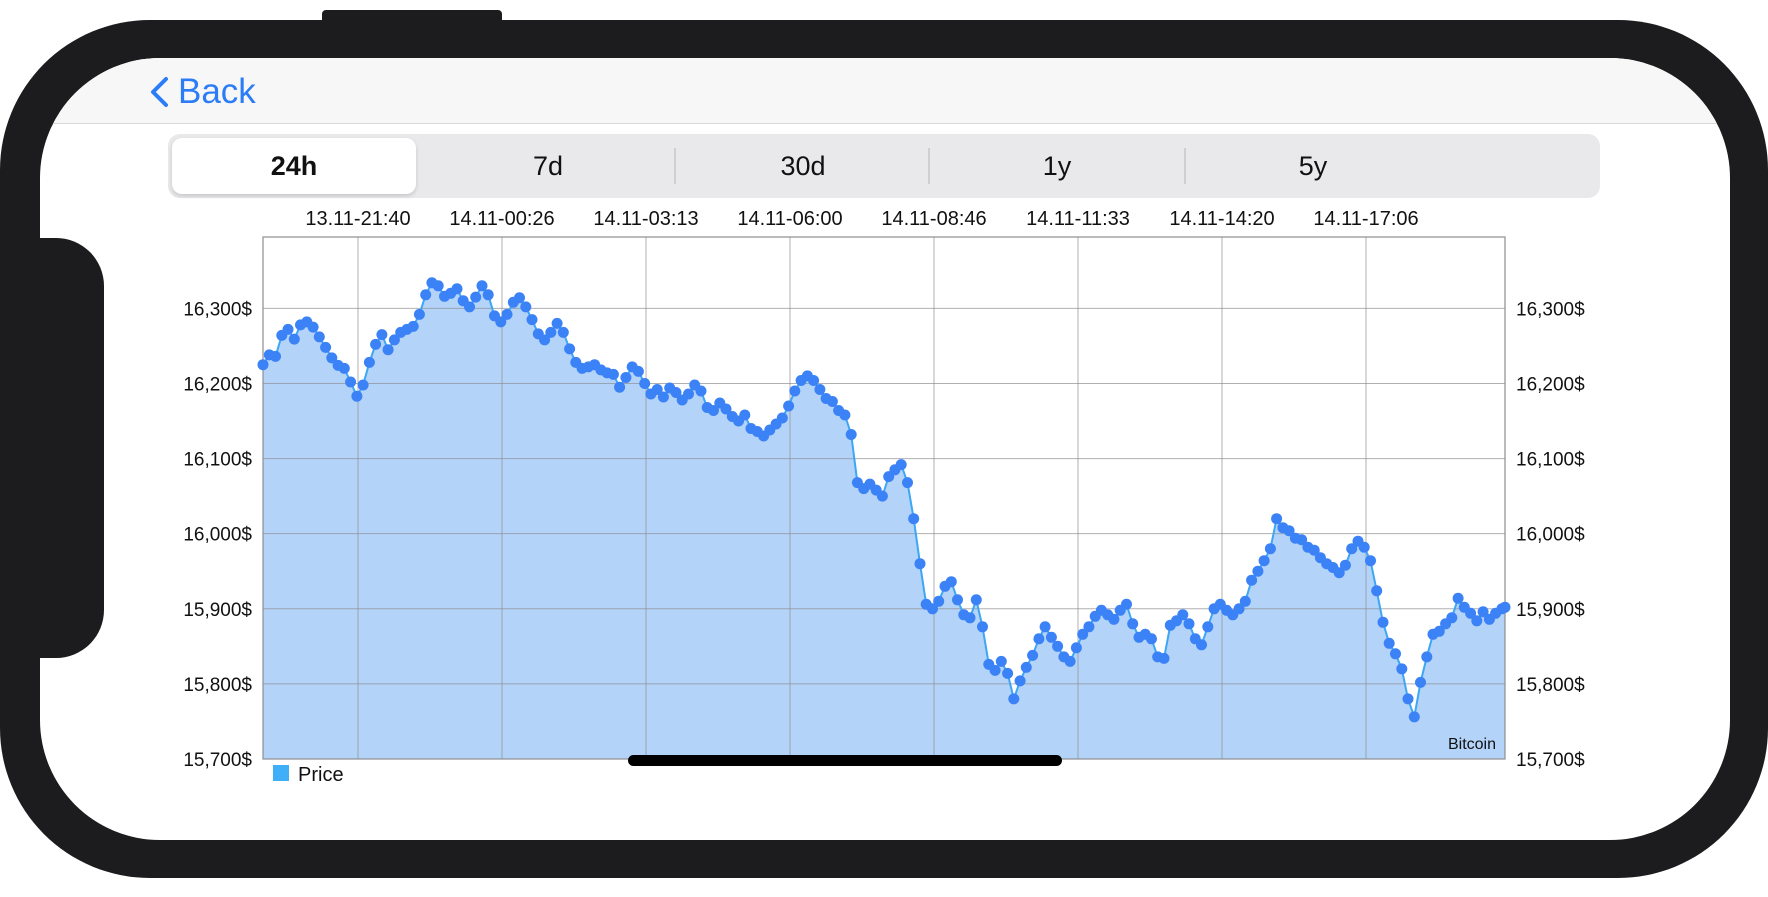 The width and height of the screenshot is (1768, 897). What do you see at coordinates (217, 610) in the screenshot?
I see `y-tick-label-left: 15,900$` at bounding box center [217, 610].